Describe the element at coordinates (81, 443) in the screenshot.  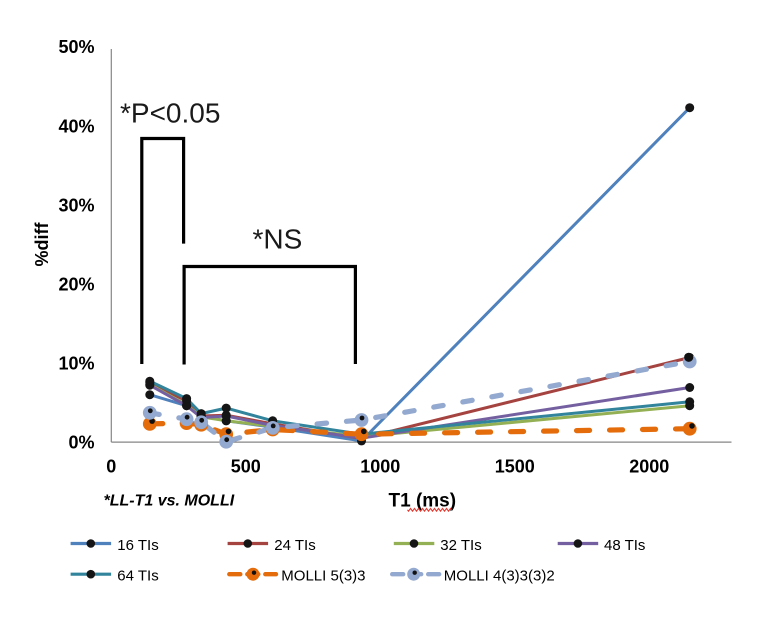
I see `svg-text: 0%` at that location.